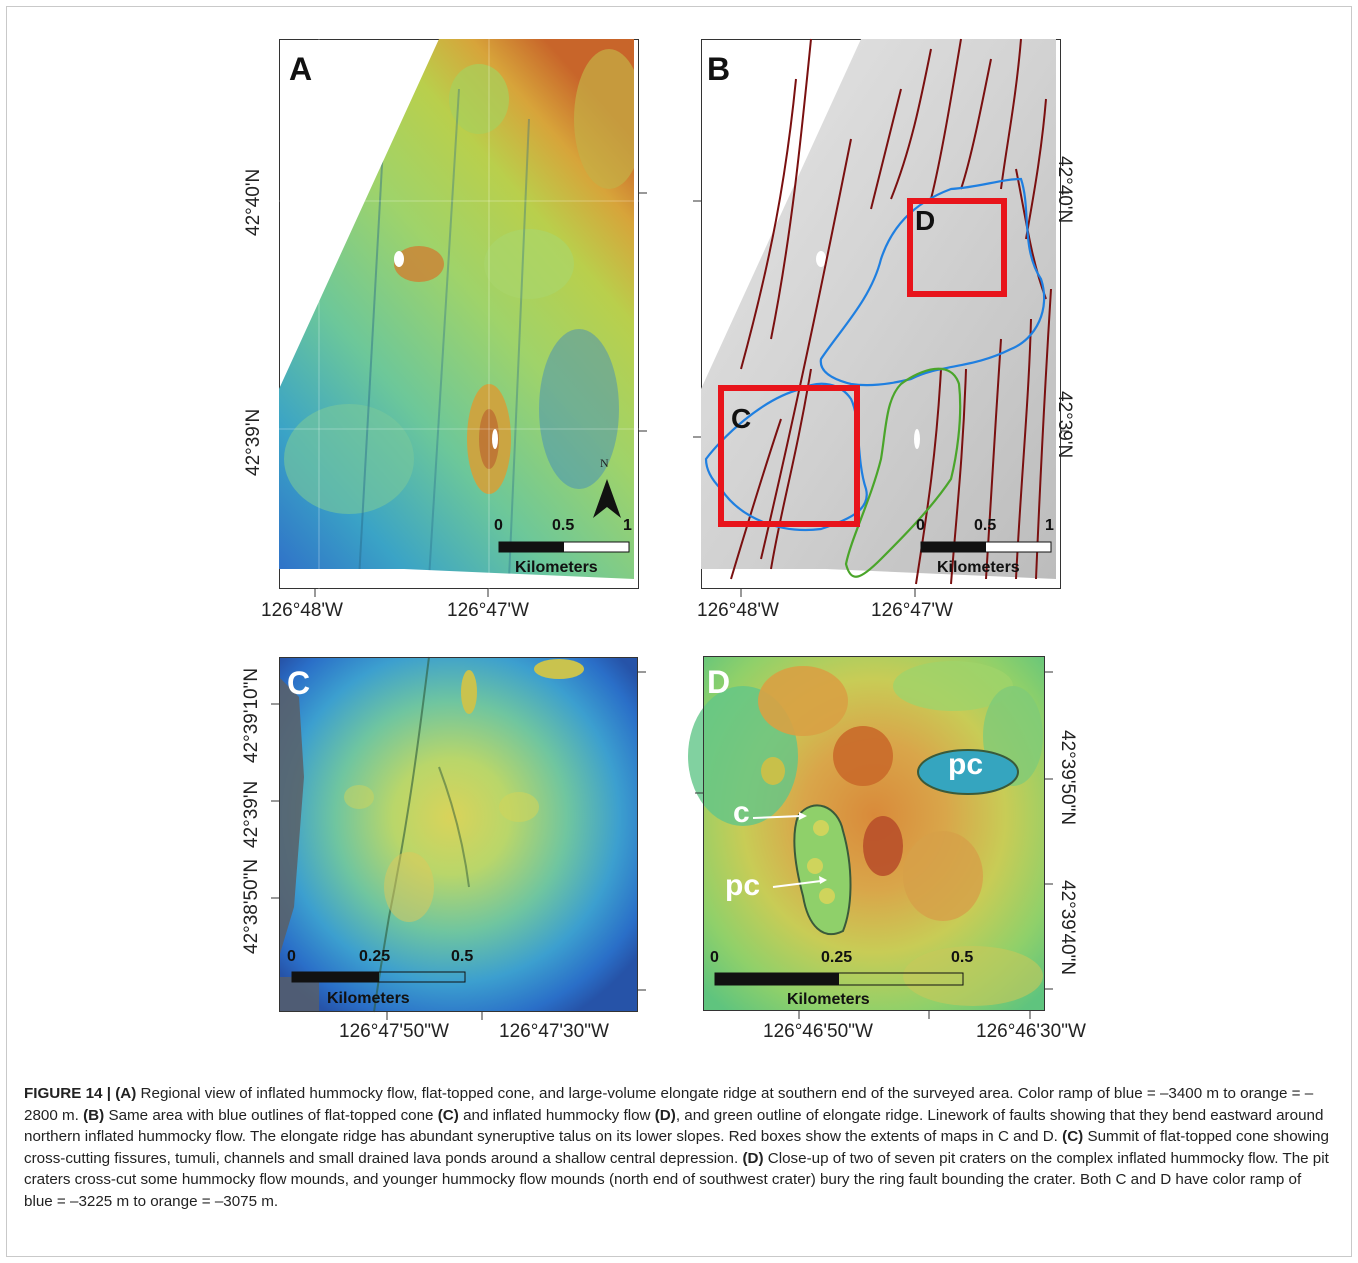 The image size is (1358, 1263). I want to click on lat-label: 42°39'40"N, so click(1067, 928).